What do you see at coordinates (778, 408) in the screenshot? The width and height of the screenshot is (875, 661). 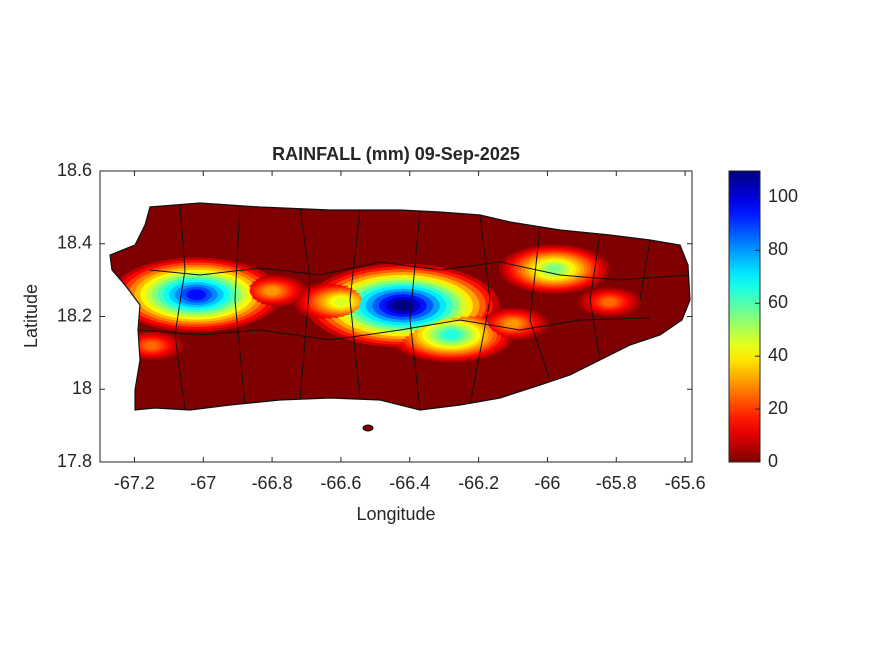 I see `colorbar-tick-label: 20` at bounding box center [778, 408].